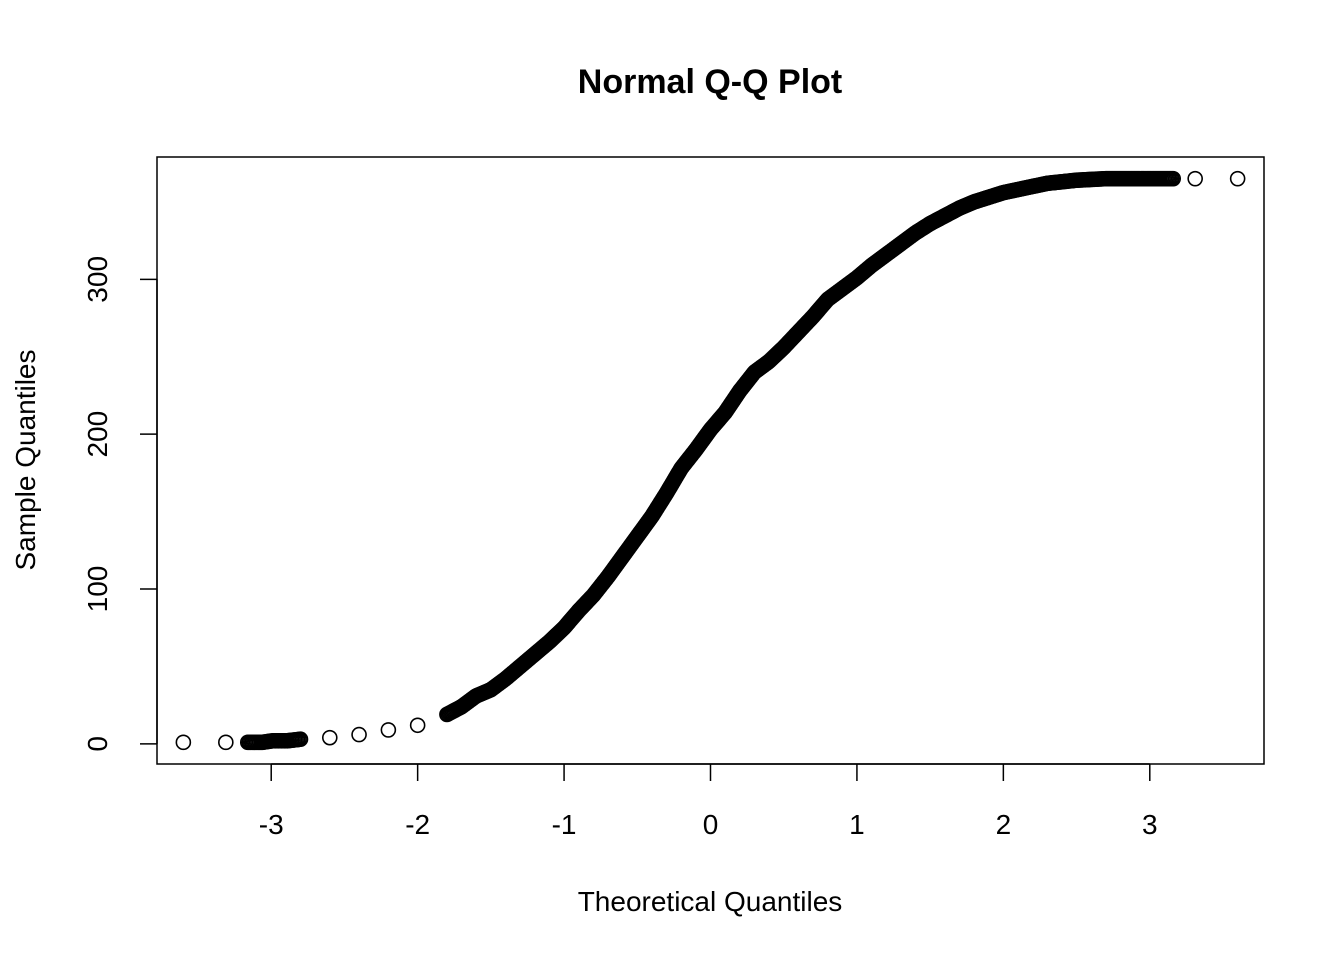  What do you see at coordinates (708, 801) in the screenshot?
I see `x-axis: -3 -2 -1 0 1 2 3` at bounding box center [708, 801].